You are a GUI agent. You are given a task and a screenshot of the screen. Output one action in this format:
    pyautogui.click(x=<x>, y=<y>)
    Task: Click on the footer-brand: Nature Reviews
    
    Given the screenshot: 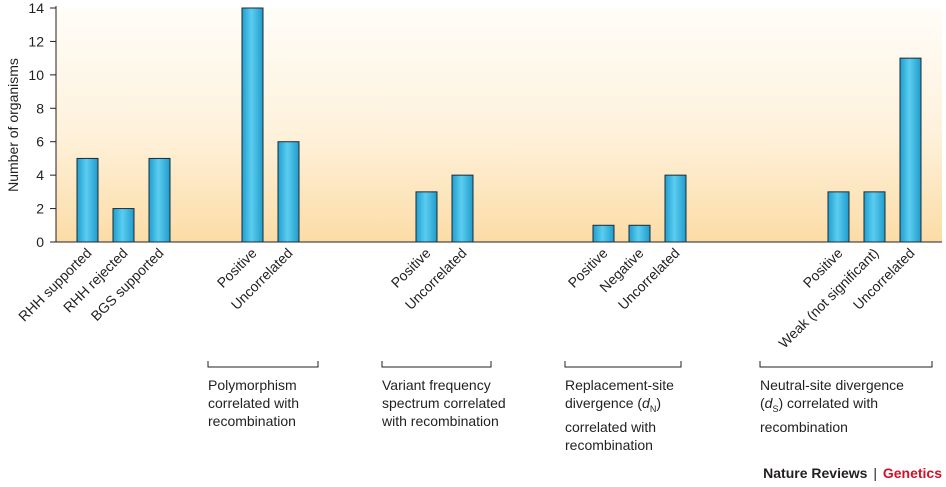 What is the action you would take?
    pyautogui.click(x=815, y=473)
    